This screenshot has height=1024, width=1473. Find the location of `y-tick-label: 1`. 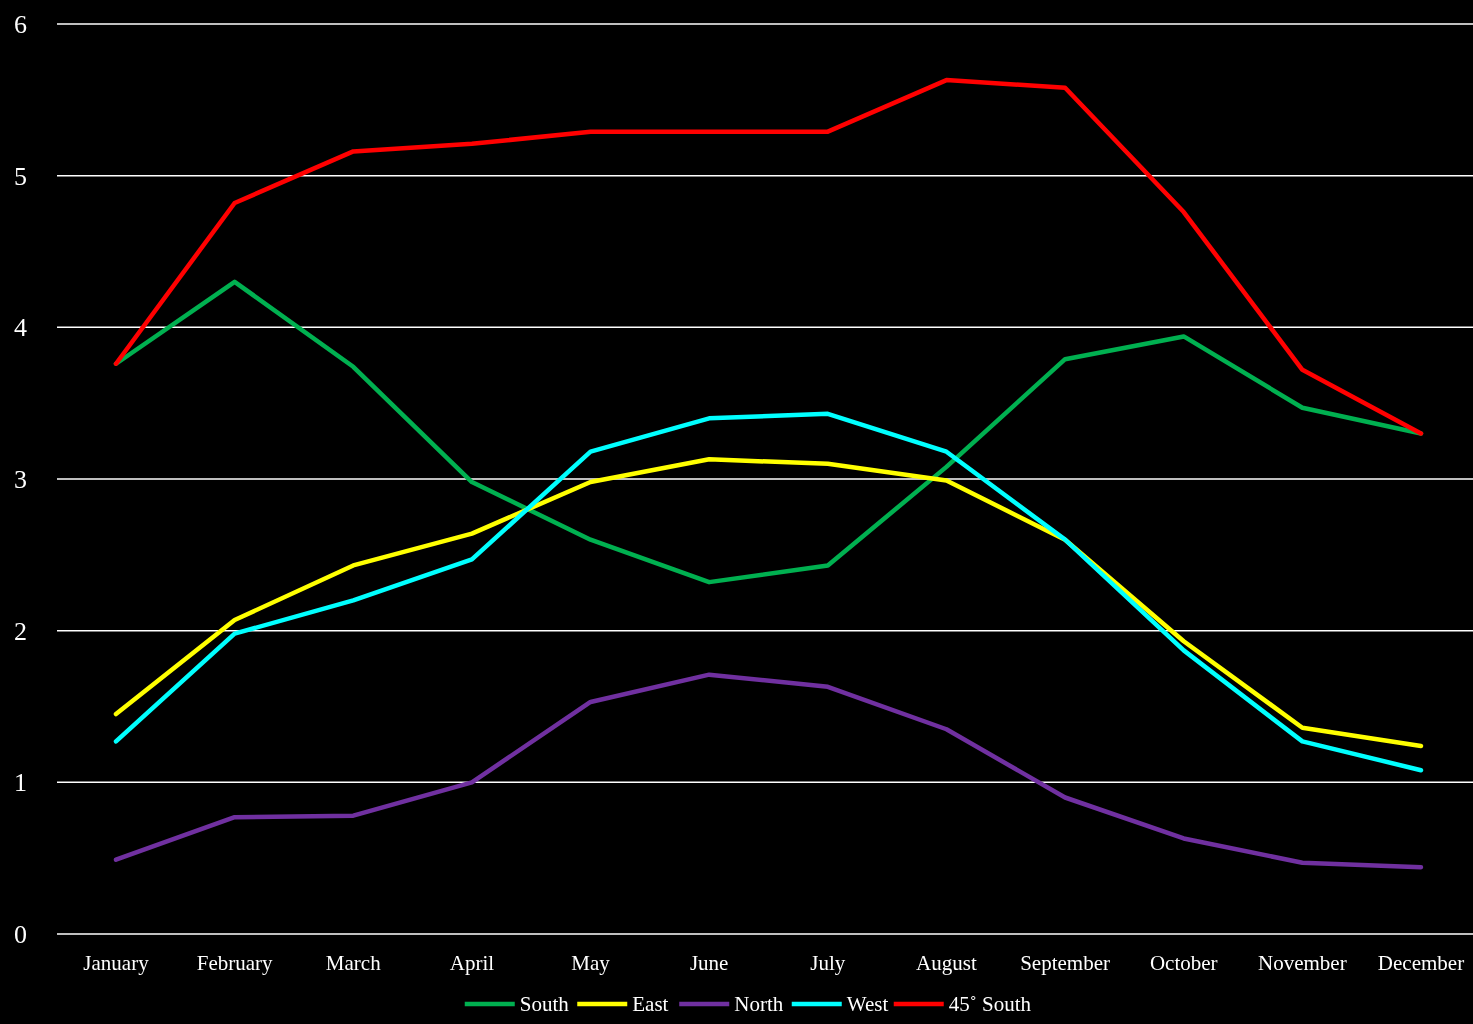

y-tick-label: 1 is located at coordinates (20, 783).